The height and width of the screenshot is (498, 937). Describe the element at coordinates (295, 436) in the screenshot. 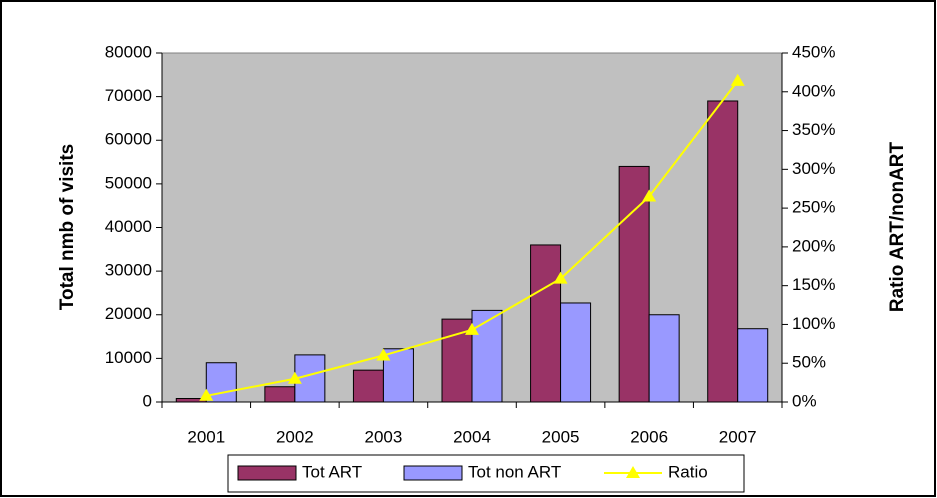

I see `x-tick-label: 2002` at that location.